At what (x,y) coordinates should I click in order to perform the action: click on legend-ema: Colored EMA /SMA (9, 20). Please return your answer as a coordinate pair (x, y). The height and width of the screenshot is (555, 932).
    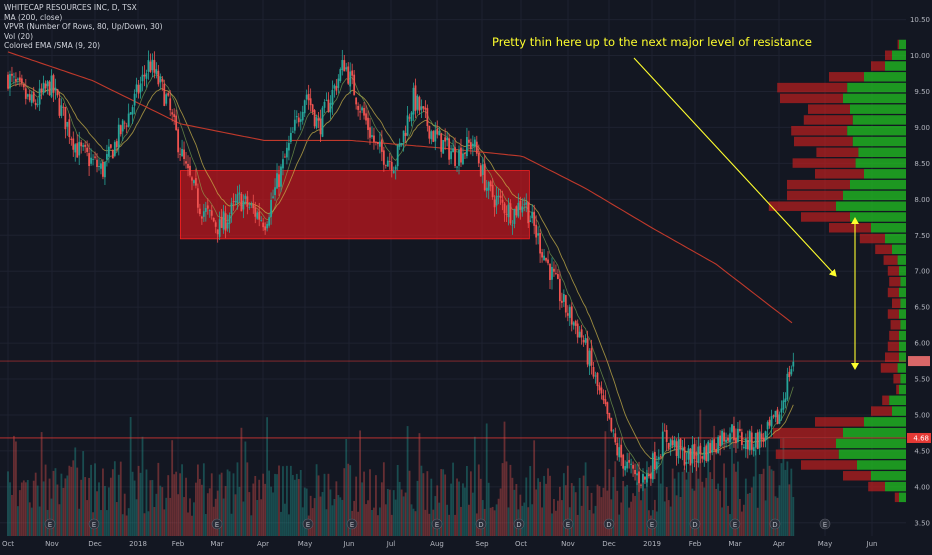
    Looking at the image, I should click on (52, 46).